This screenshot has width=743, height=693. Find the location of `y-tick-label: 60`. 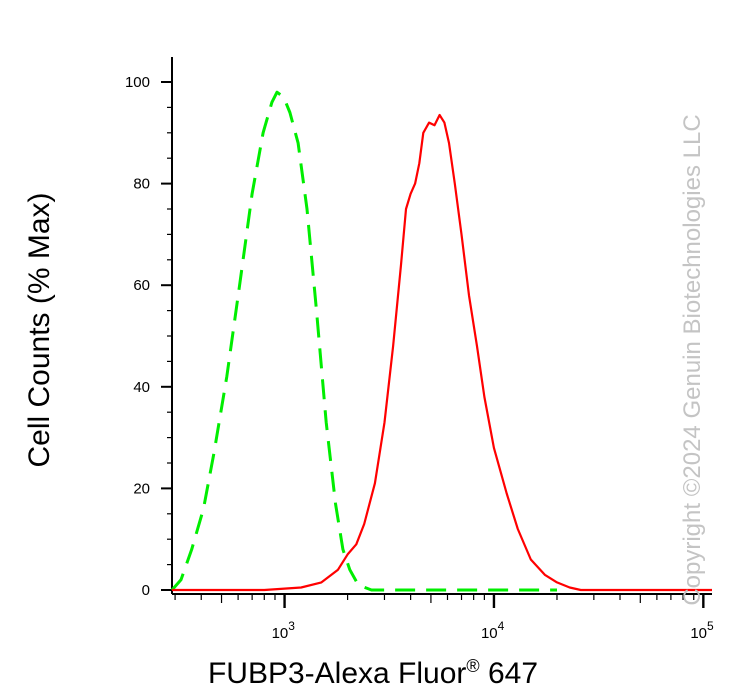

y-tick-label: 60 is located at coordinates (141, 285).